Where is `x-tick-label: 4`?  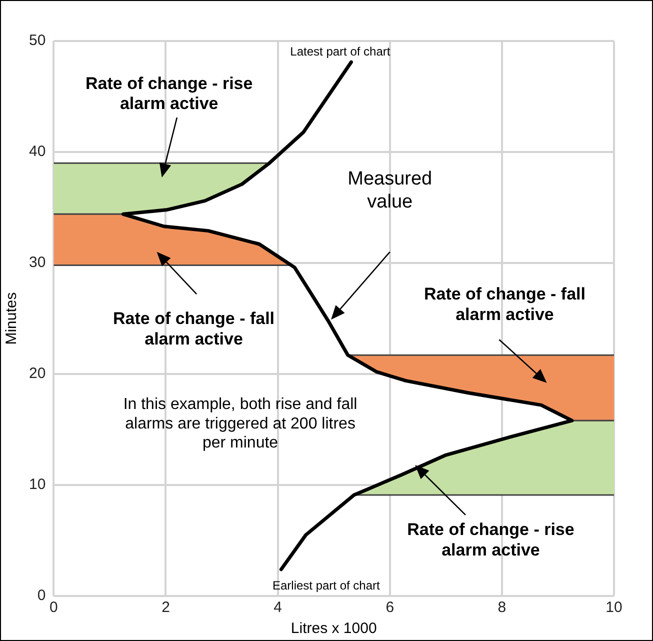
x-tick-label: 4 is located at coordinates (278, 607).